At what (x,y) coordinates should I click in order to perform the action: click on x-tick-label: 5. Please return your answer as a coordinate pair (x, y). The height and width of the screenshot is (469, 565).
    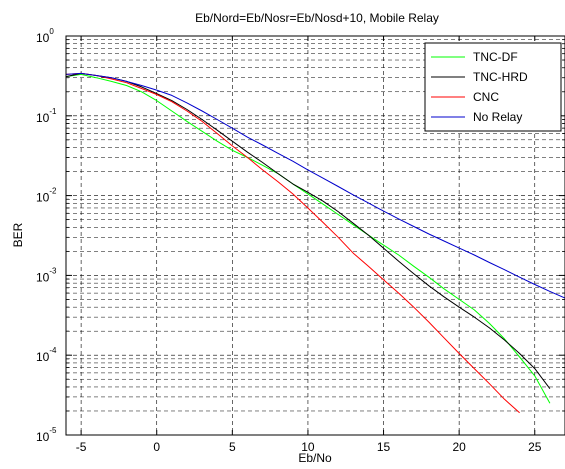
    Looking at the image, I should click on (232, 447).